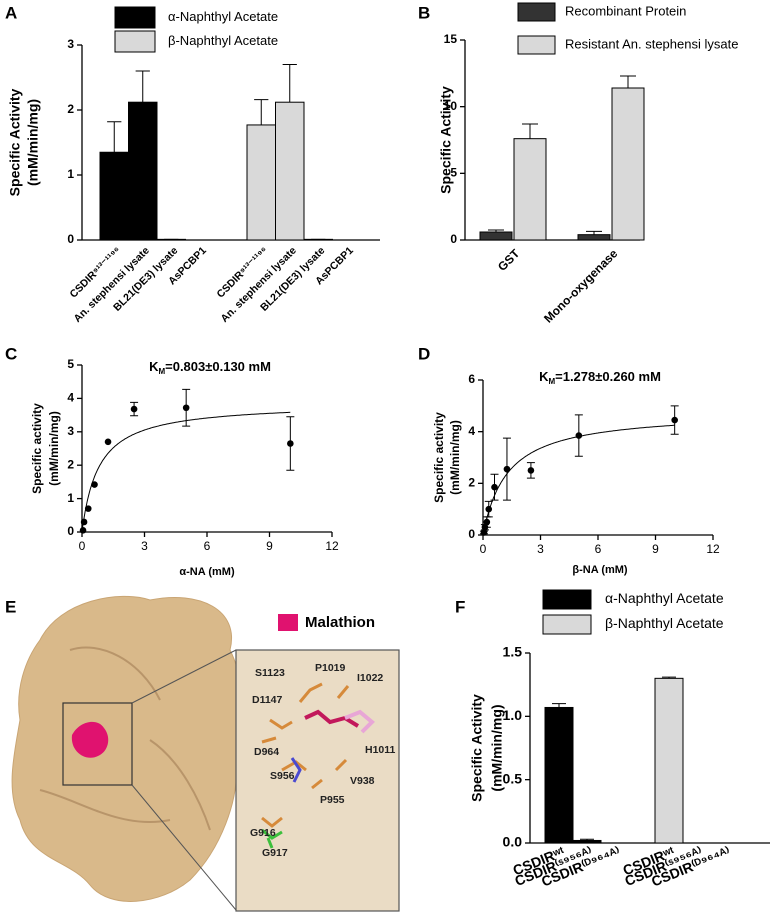  I want to click on residue-label: V938, so click(362, 781).